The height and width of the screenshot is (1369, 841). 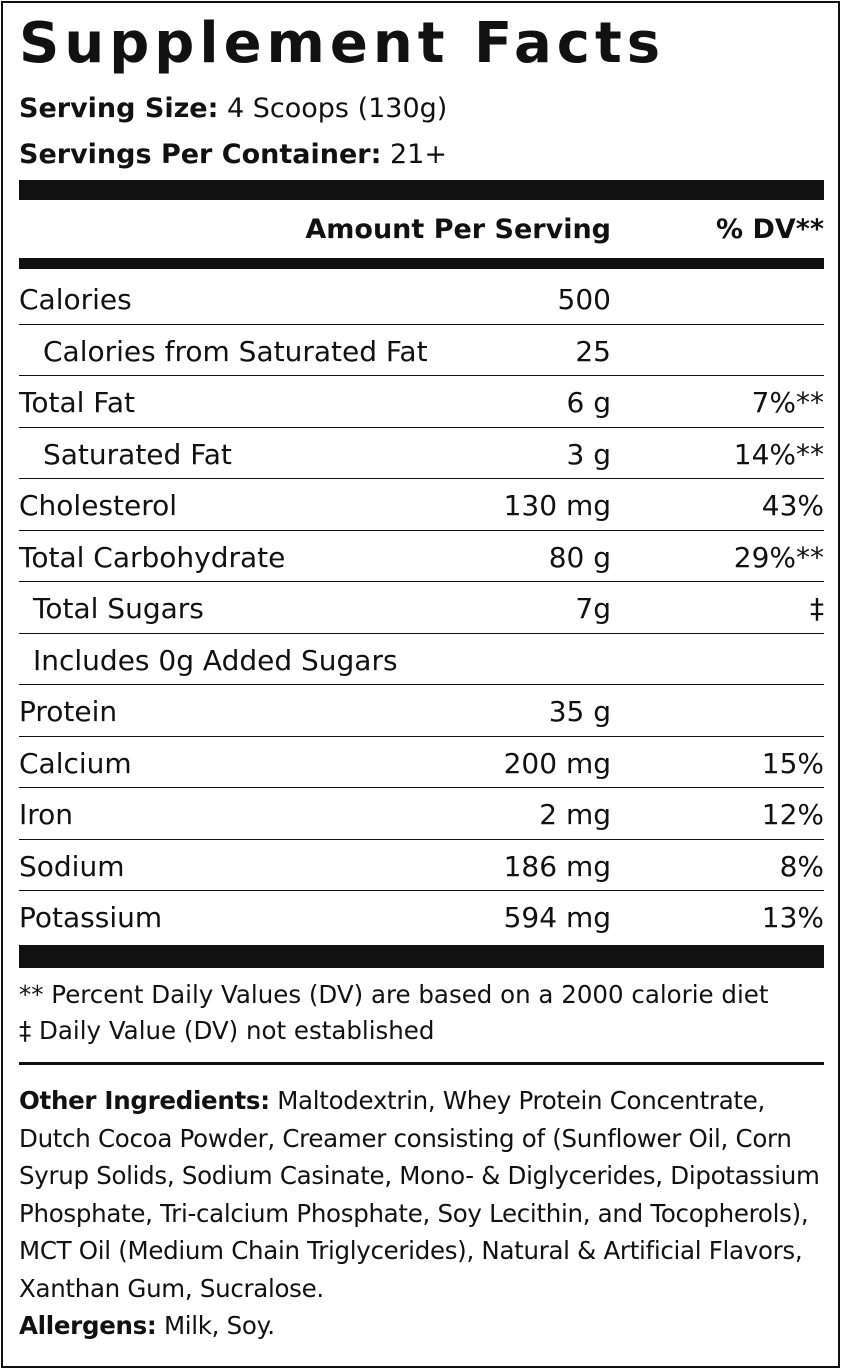 I want to click on title: Supplement Facts, so click(x=342, y=43).